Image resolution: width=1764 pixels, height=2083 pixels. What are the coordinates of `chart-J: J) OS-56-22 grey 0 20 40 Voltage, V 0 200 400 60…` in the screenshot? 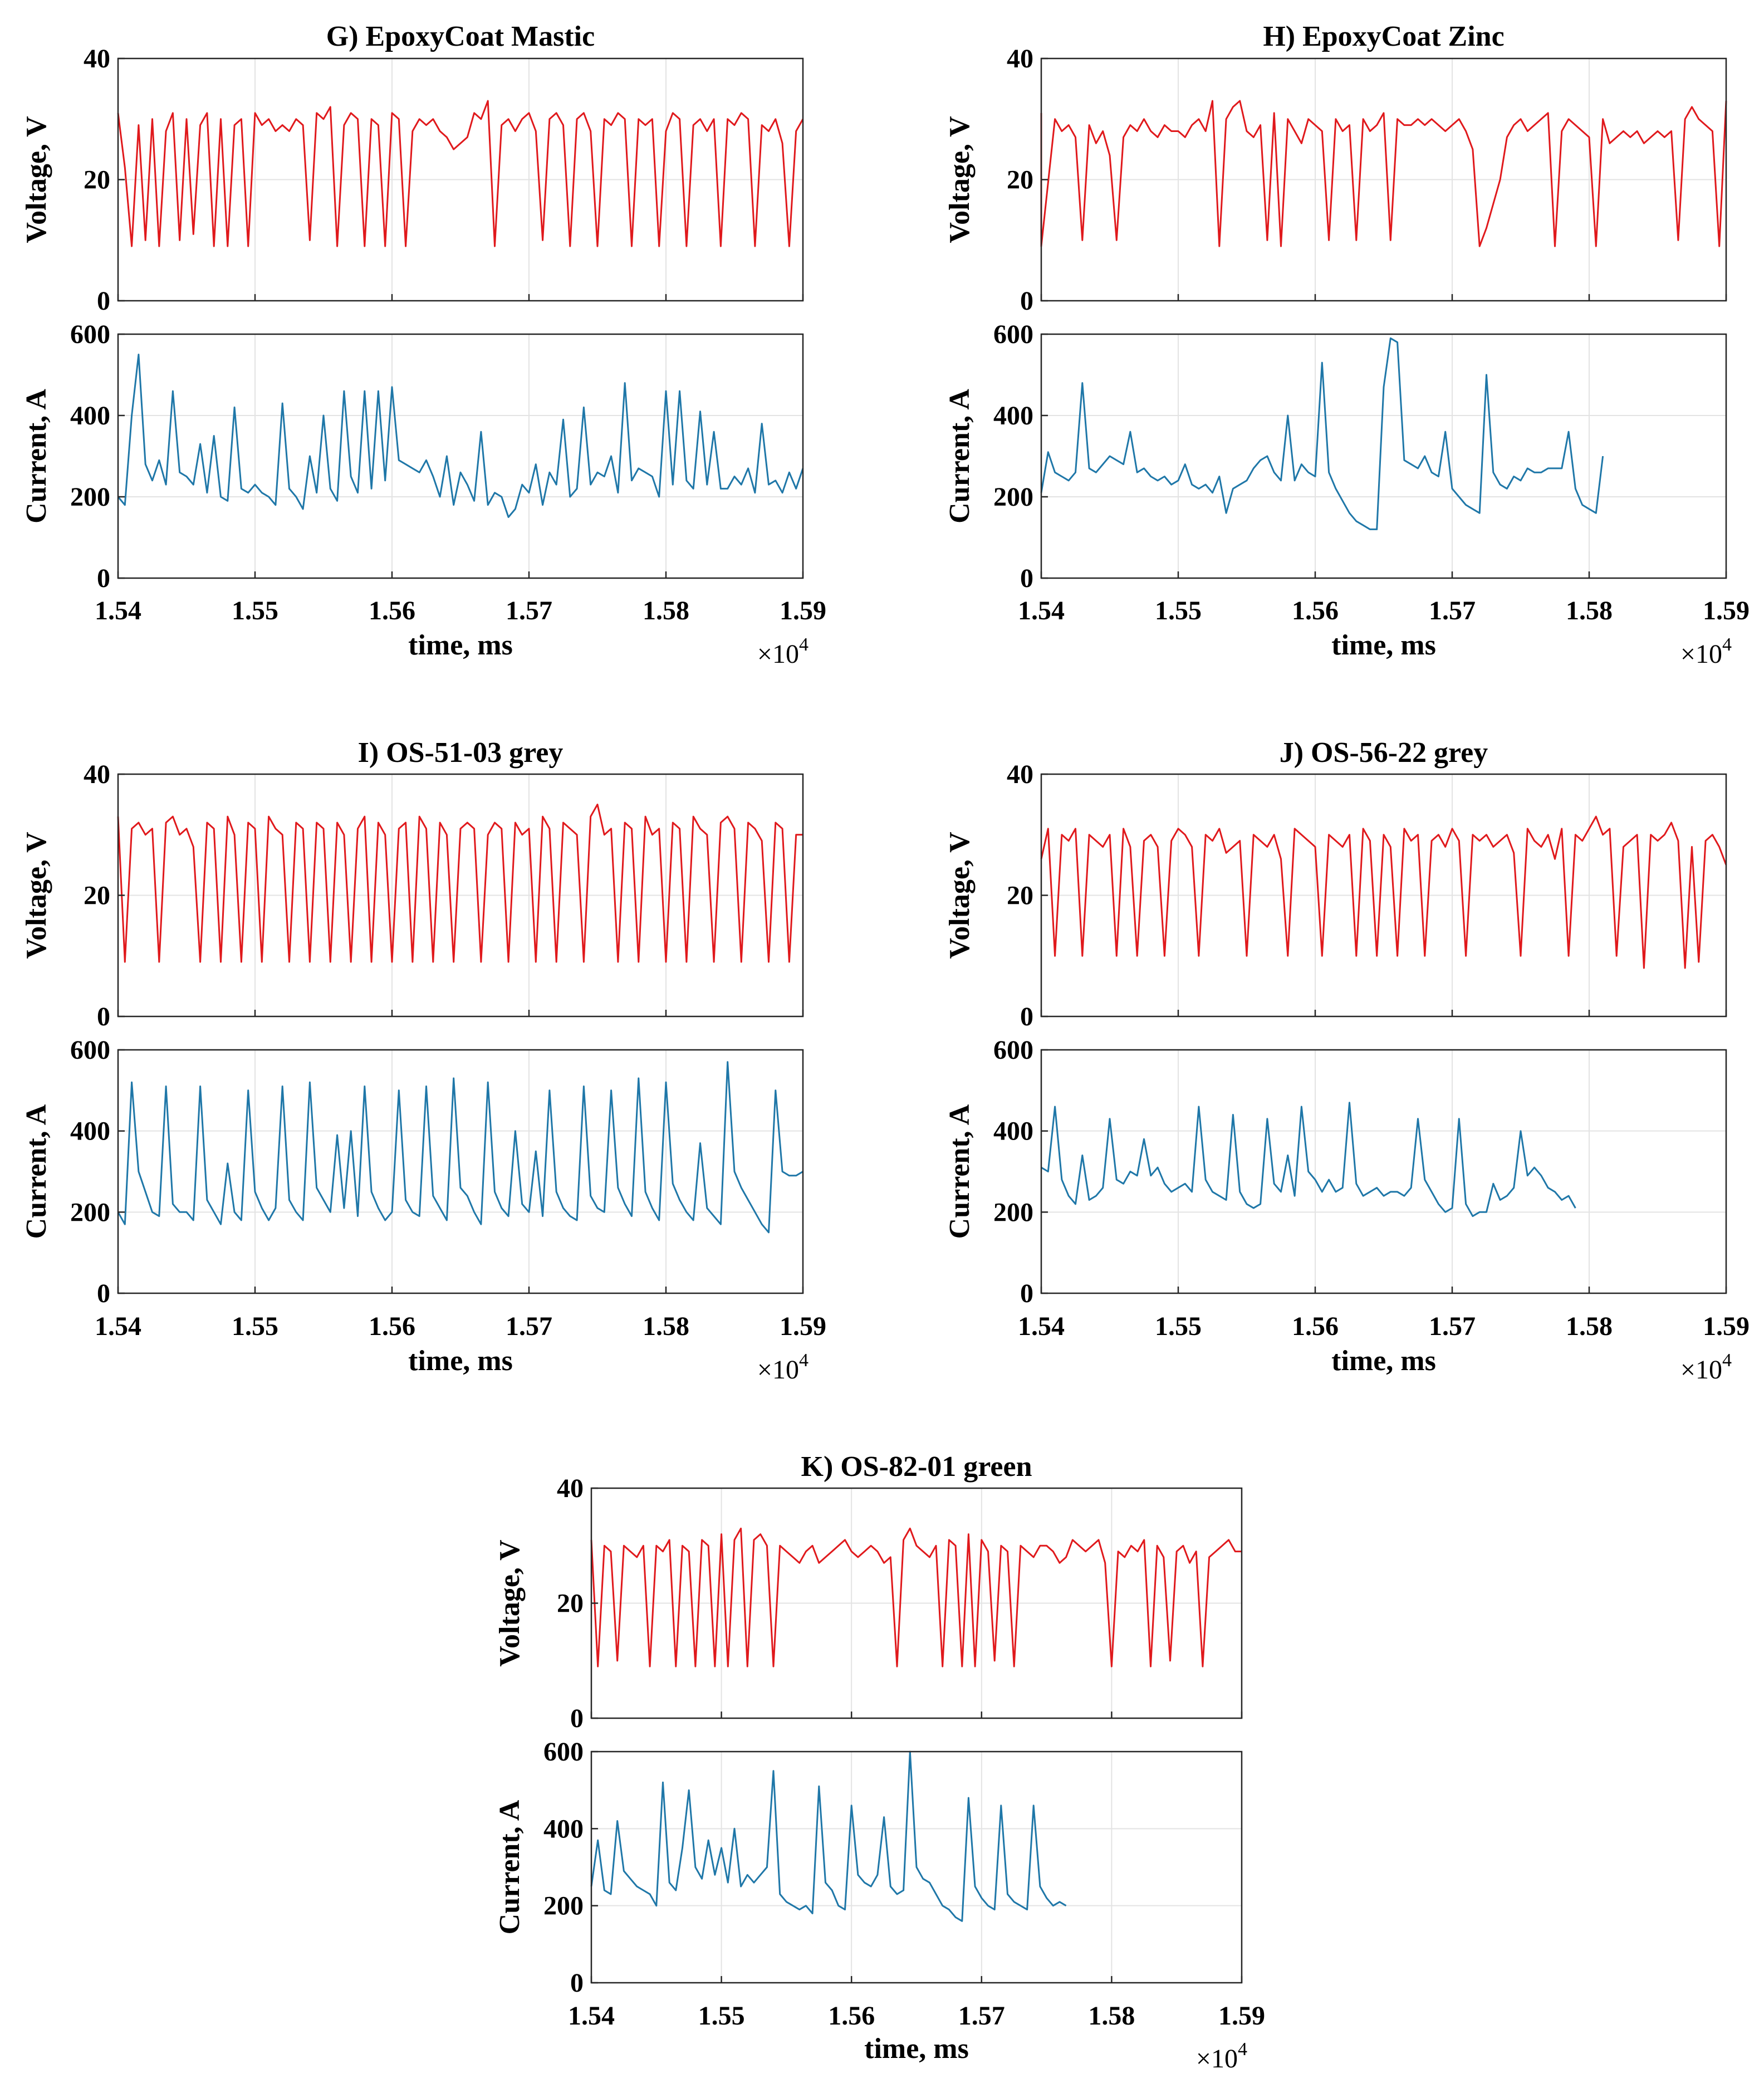 It's located at (1347, 1061).